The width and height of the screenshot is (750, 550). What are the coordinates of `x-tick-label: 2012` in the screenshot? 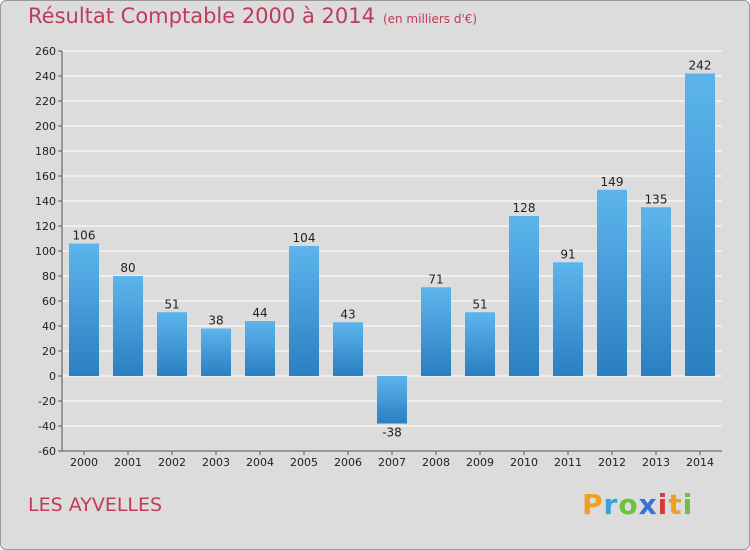 It's located at (612, 462).